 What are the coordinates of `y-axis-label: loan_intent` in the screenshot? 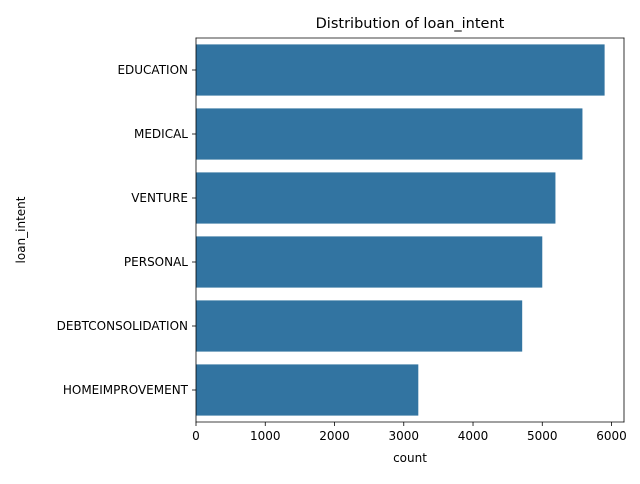 It's located at (21, 229).